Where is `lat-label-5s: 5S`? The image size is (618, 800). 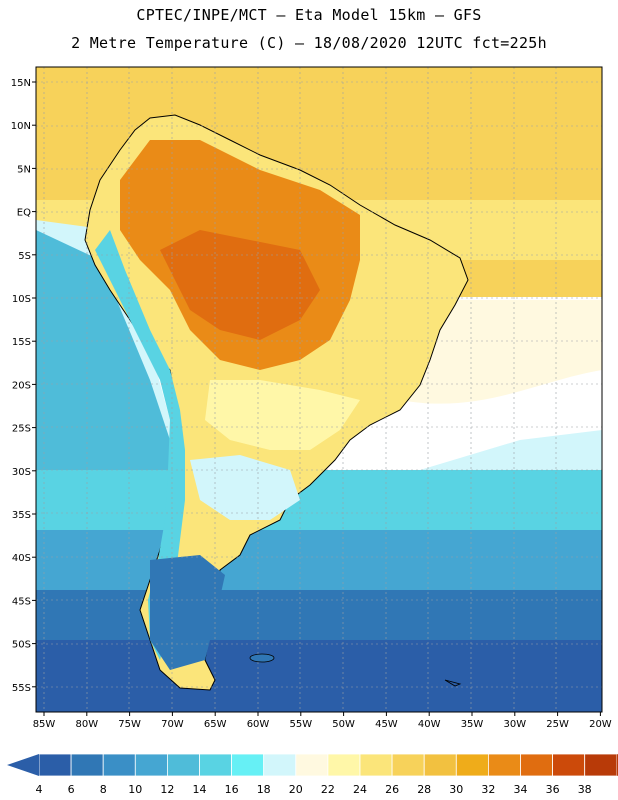 lat-label-5s: 5S is located at coordinates (24, 256).